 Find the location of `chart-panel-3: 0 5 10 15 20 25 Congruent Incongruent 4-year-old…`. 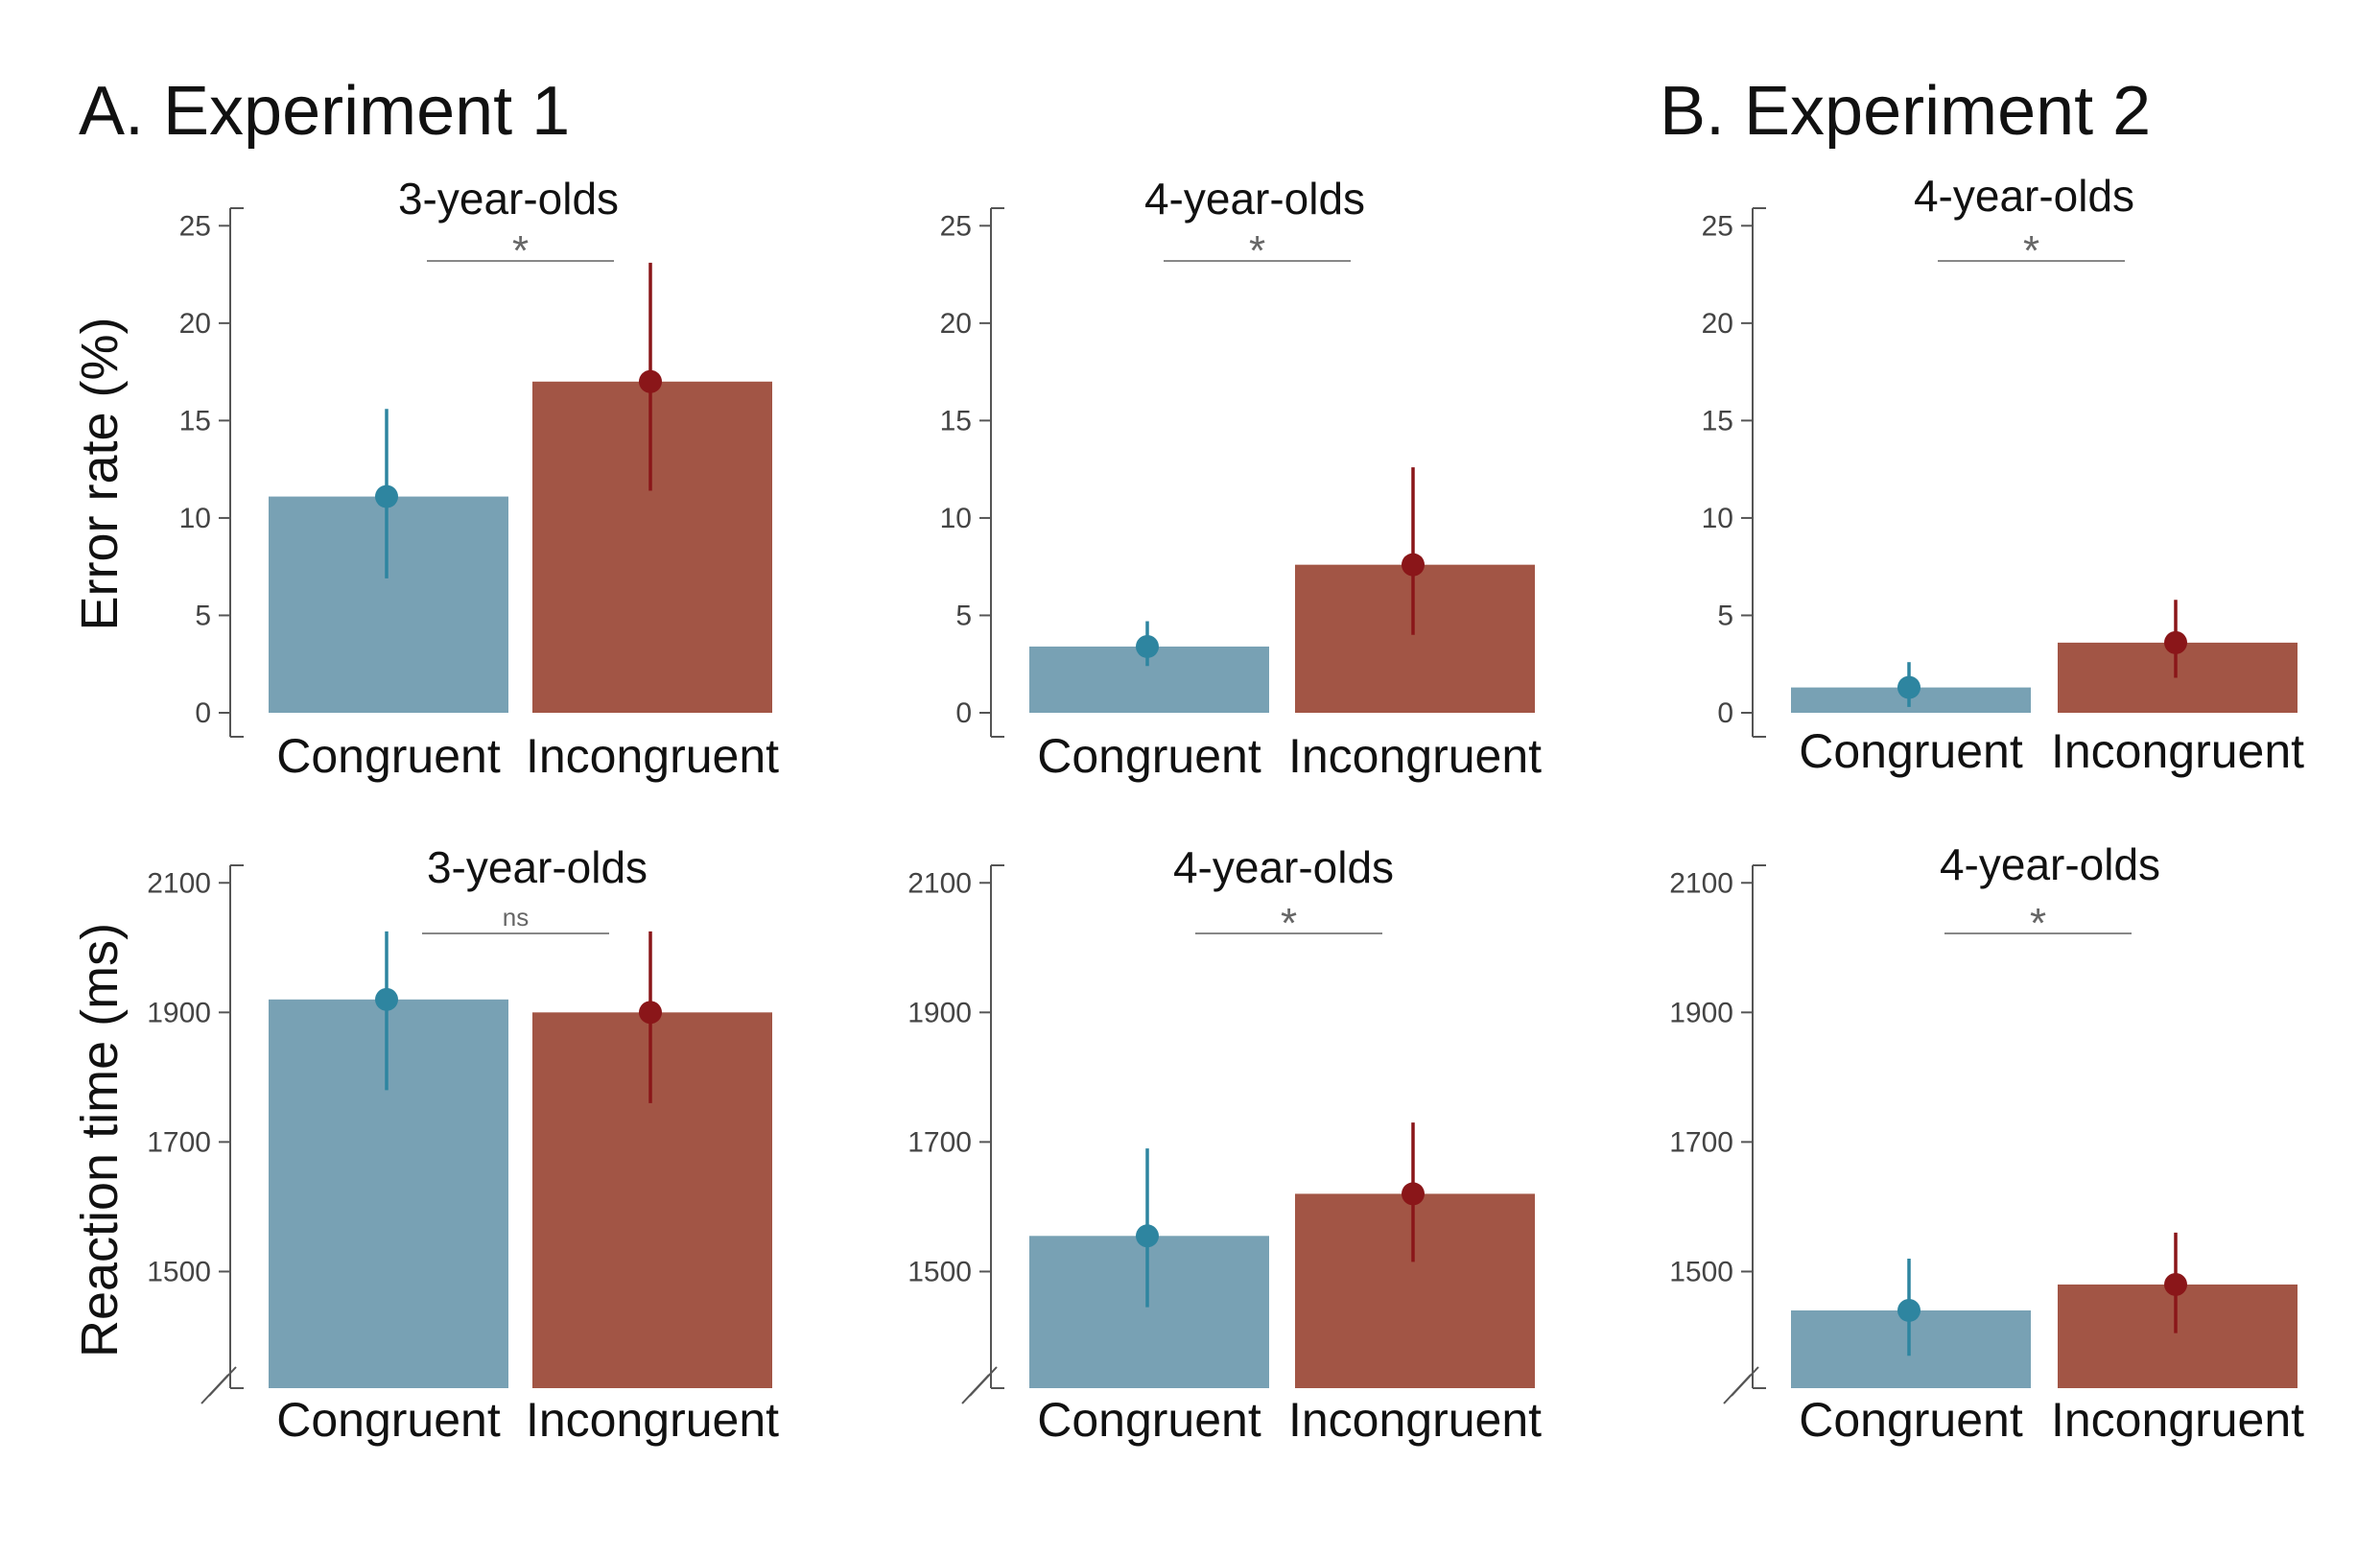

chart-panel-3: 0 5 10 15 20 25 Congruent Incongruent 4-year-old… is located at coordinates (2004, 474).